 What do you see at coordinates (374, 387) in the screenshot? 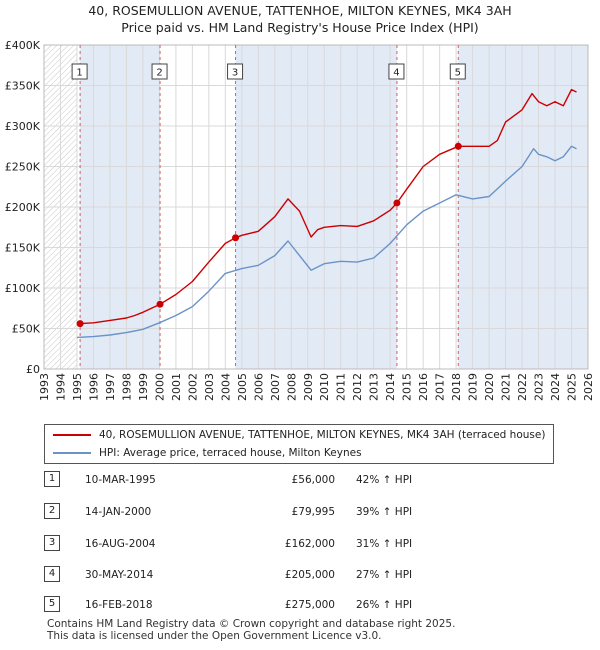
I see `x-tick-label: 2013` at bounding box center [374, 387].